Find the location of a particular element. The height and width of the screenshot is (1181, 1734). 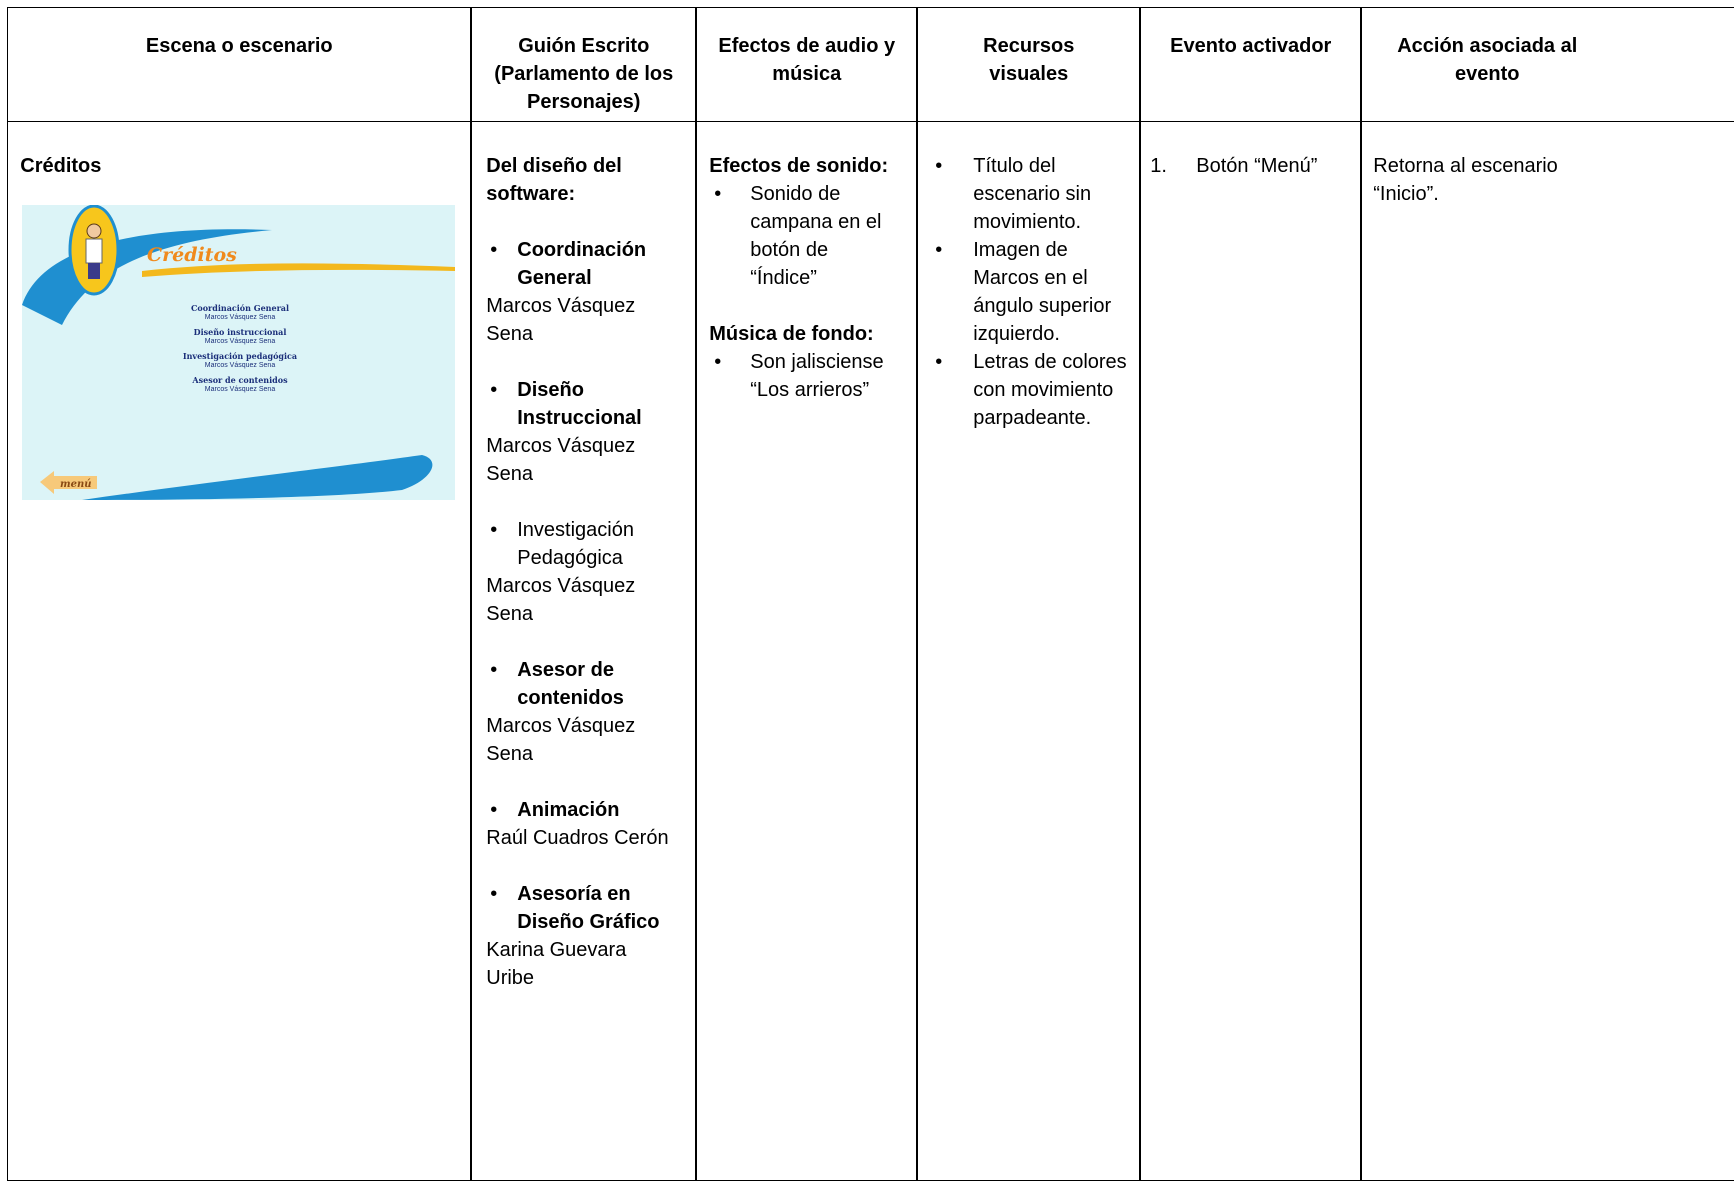

menu-button: menú is located at coordinates (75, 484).